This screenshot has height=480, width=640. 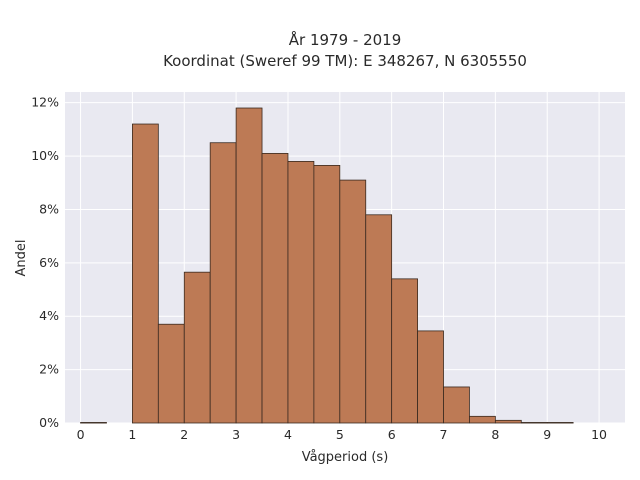 I want to click on y-tick-label: 10%, so click(x=45, y=155).